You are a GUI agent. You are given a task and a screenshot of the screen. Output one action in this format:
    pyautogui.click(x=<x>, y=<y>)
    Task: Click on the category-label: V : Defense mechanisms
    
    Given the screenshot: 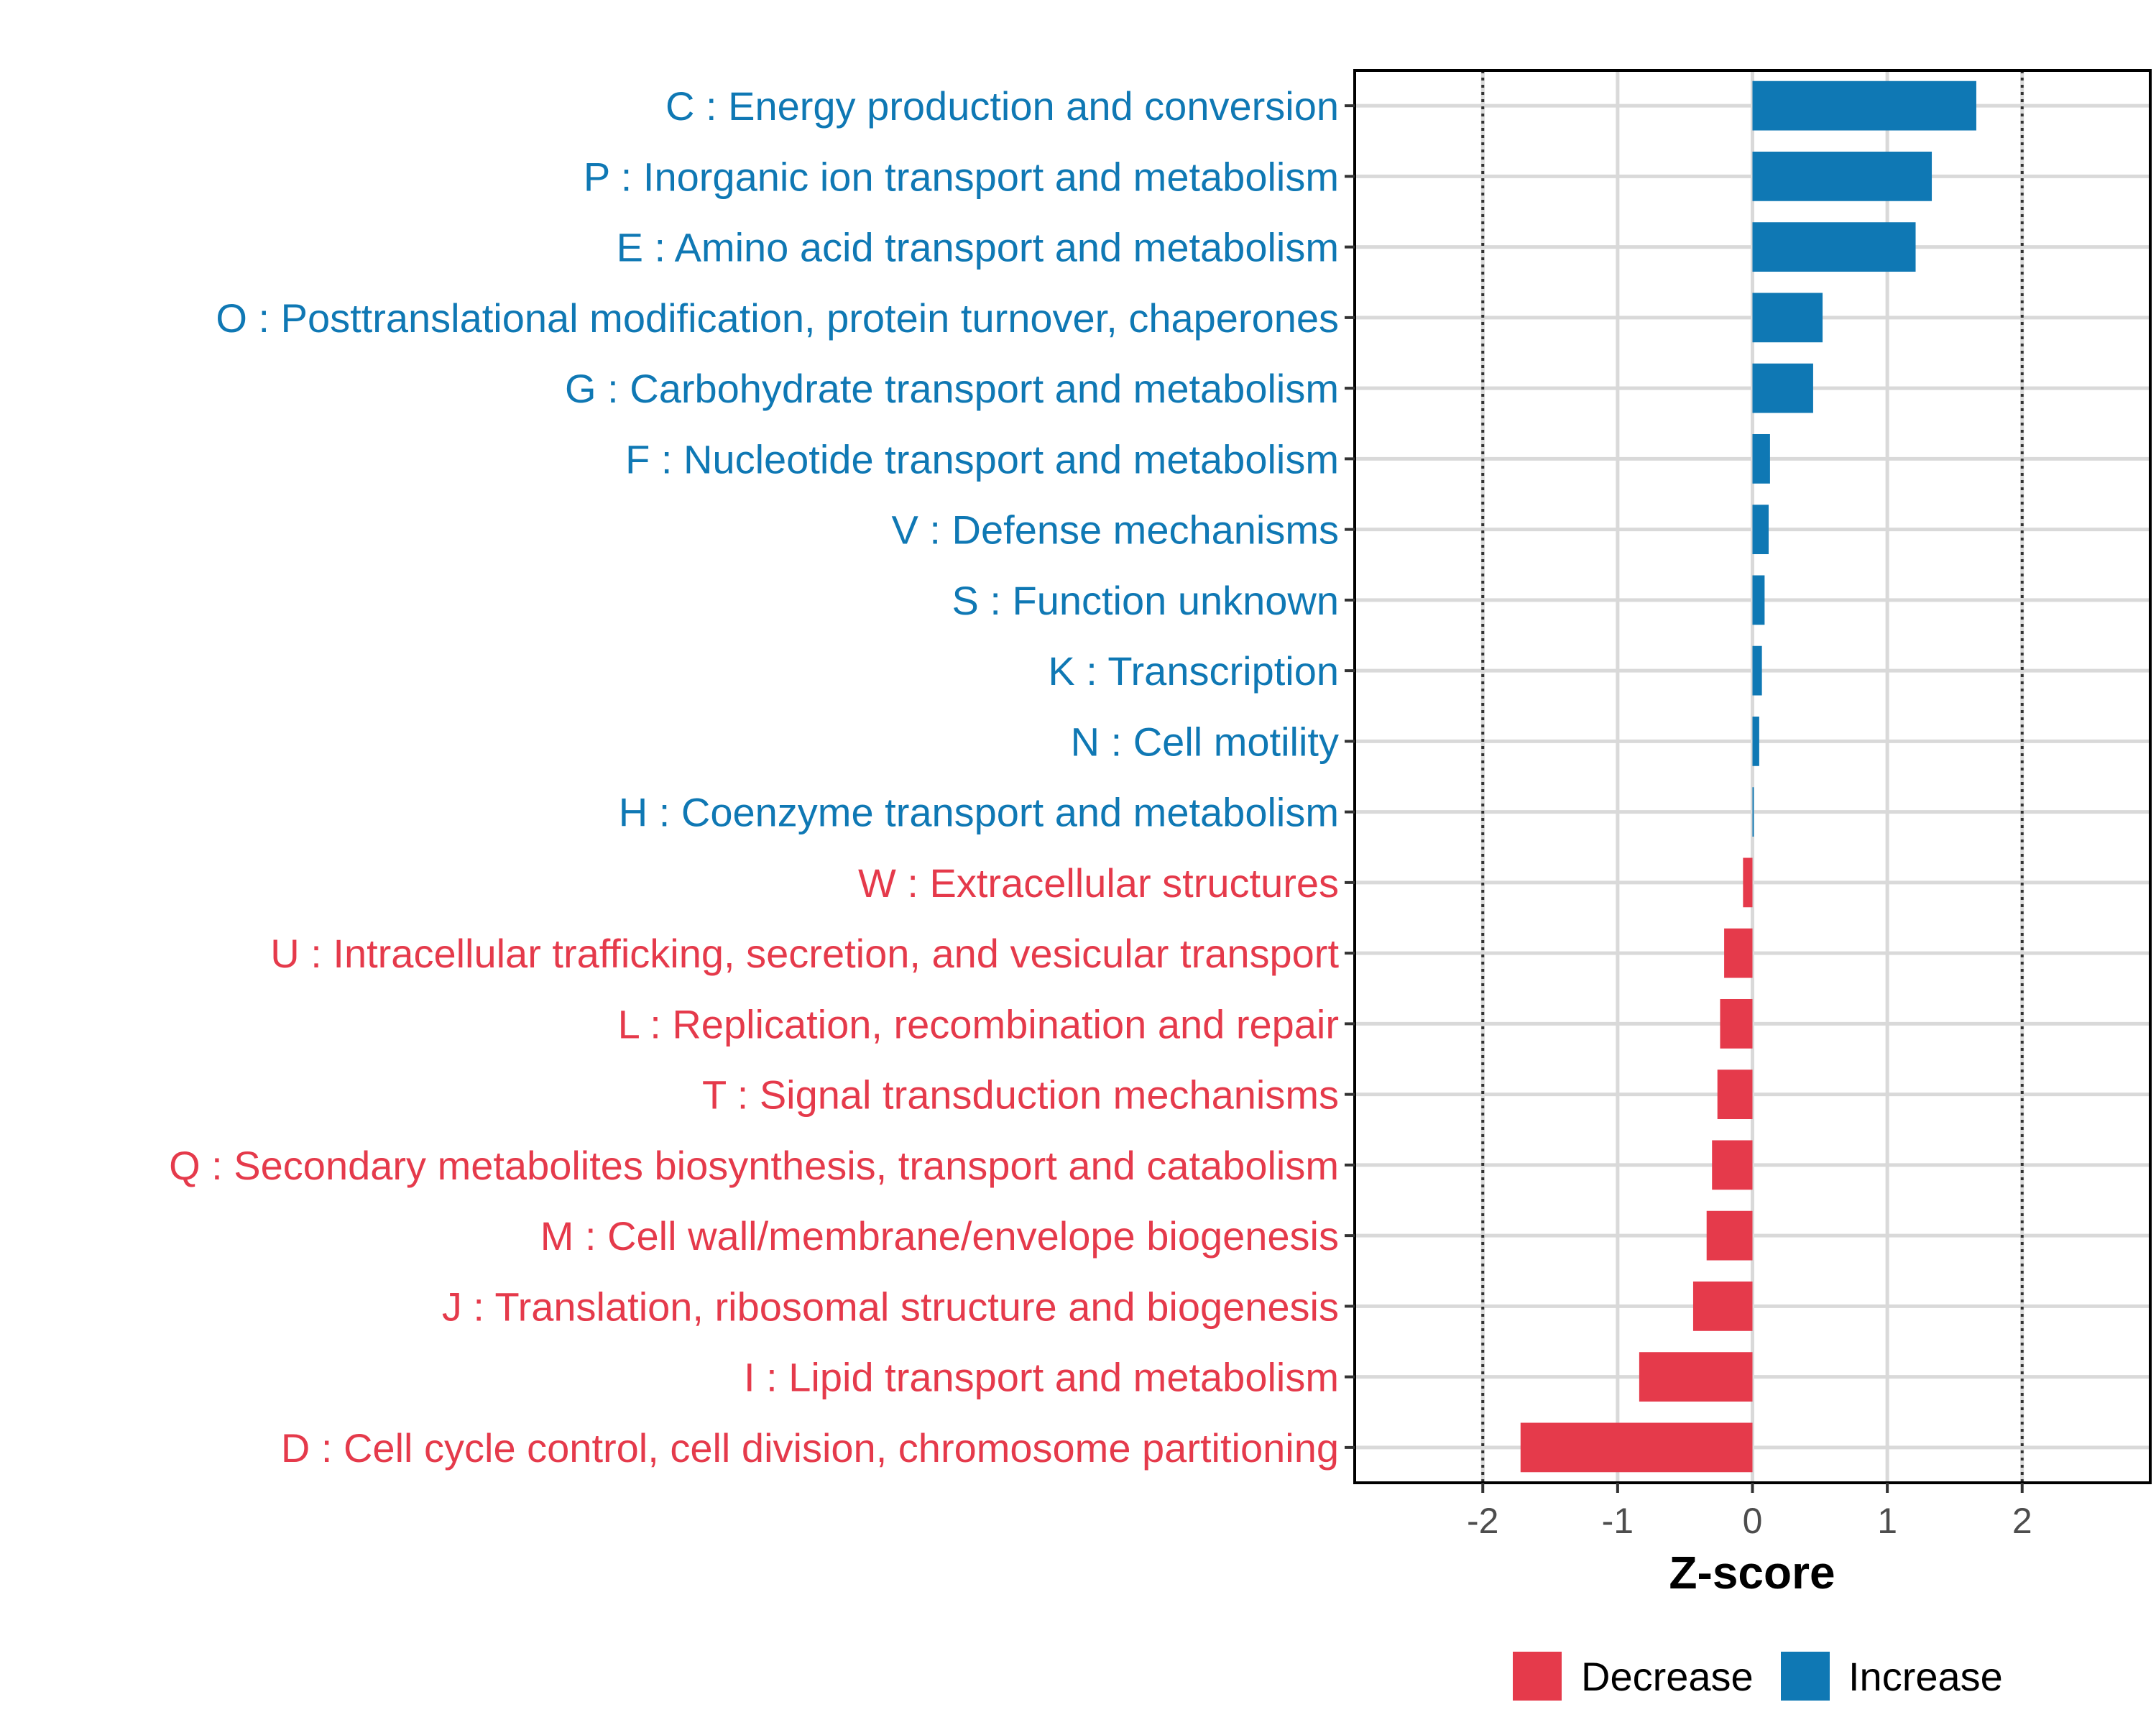 What is the action you would take?
    pyautogui.click(x=1116, y=530)
    